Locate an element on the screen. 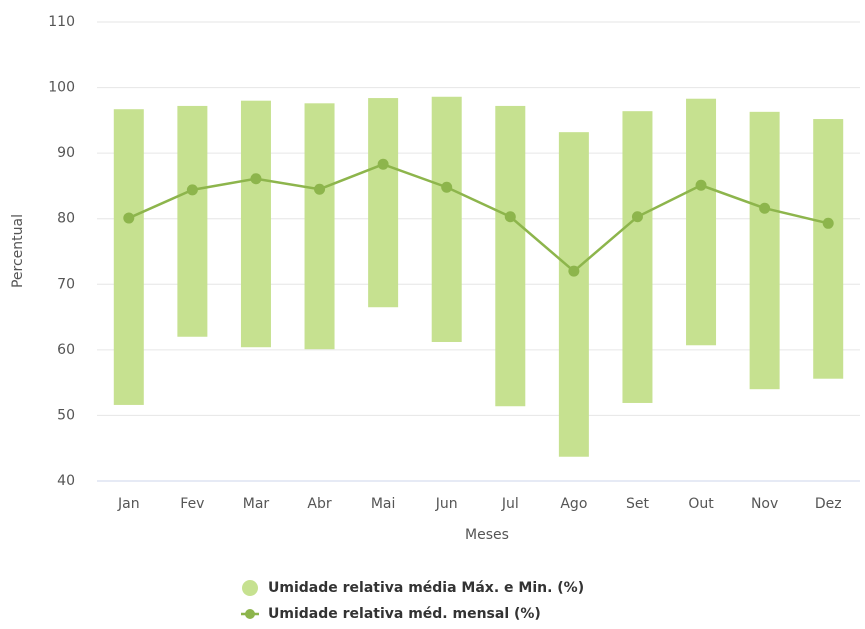  x-tick-label: Jan is located at coordinates (128, 504).